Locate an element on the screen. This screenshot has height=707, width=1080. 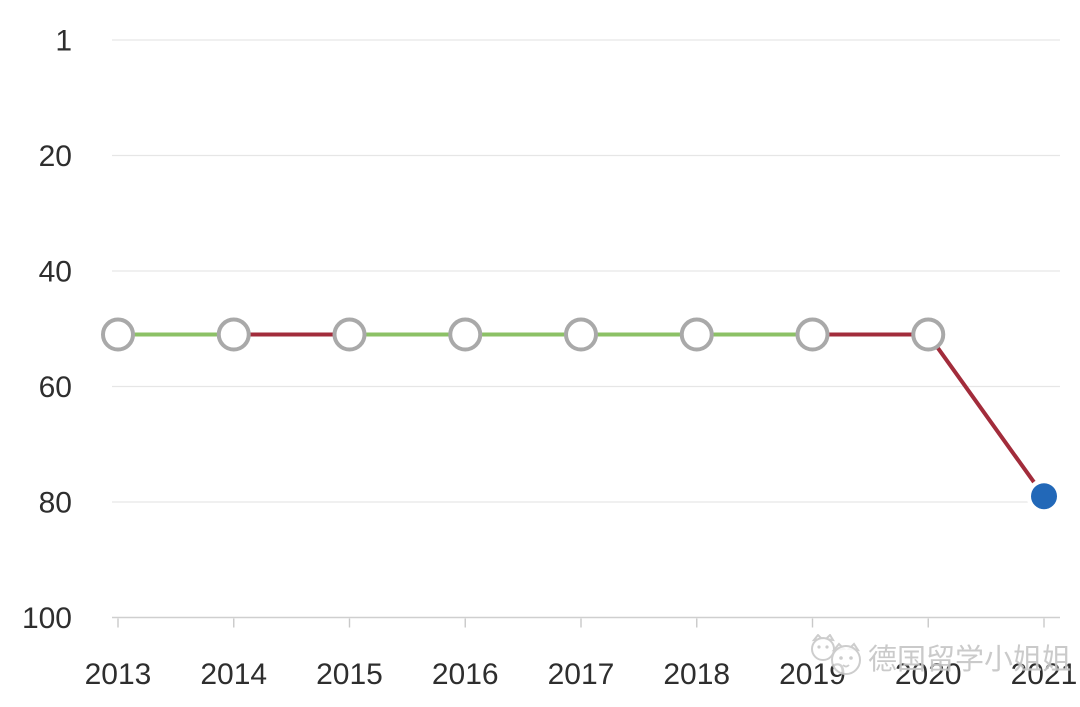
y-tick-label: 20 is located at coordinates (55, 156).